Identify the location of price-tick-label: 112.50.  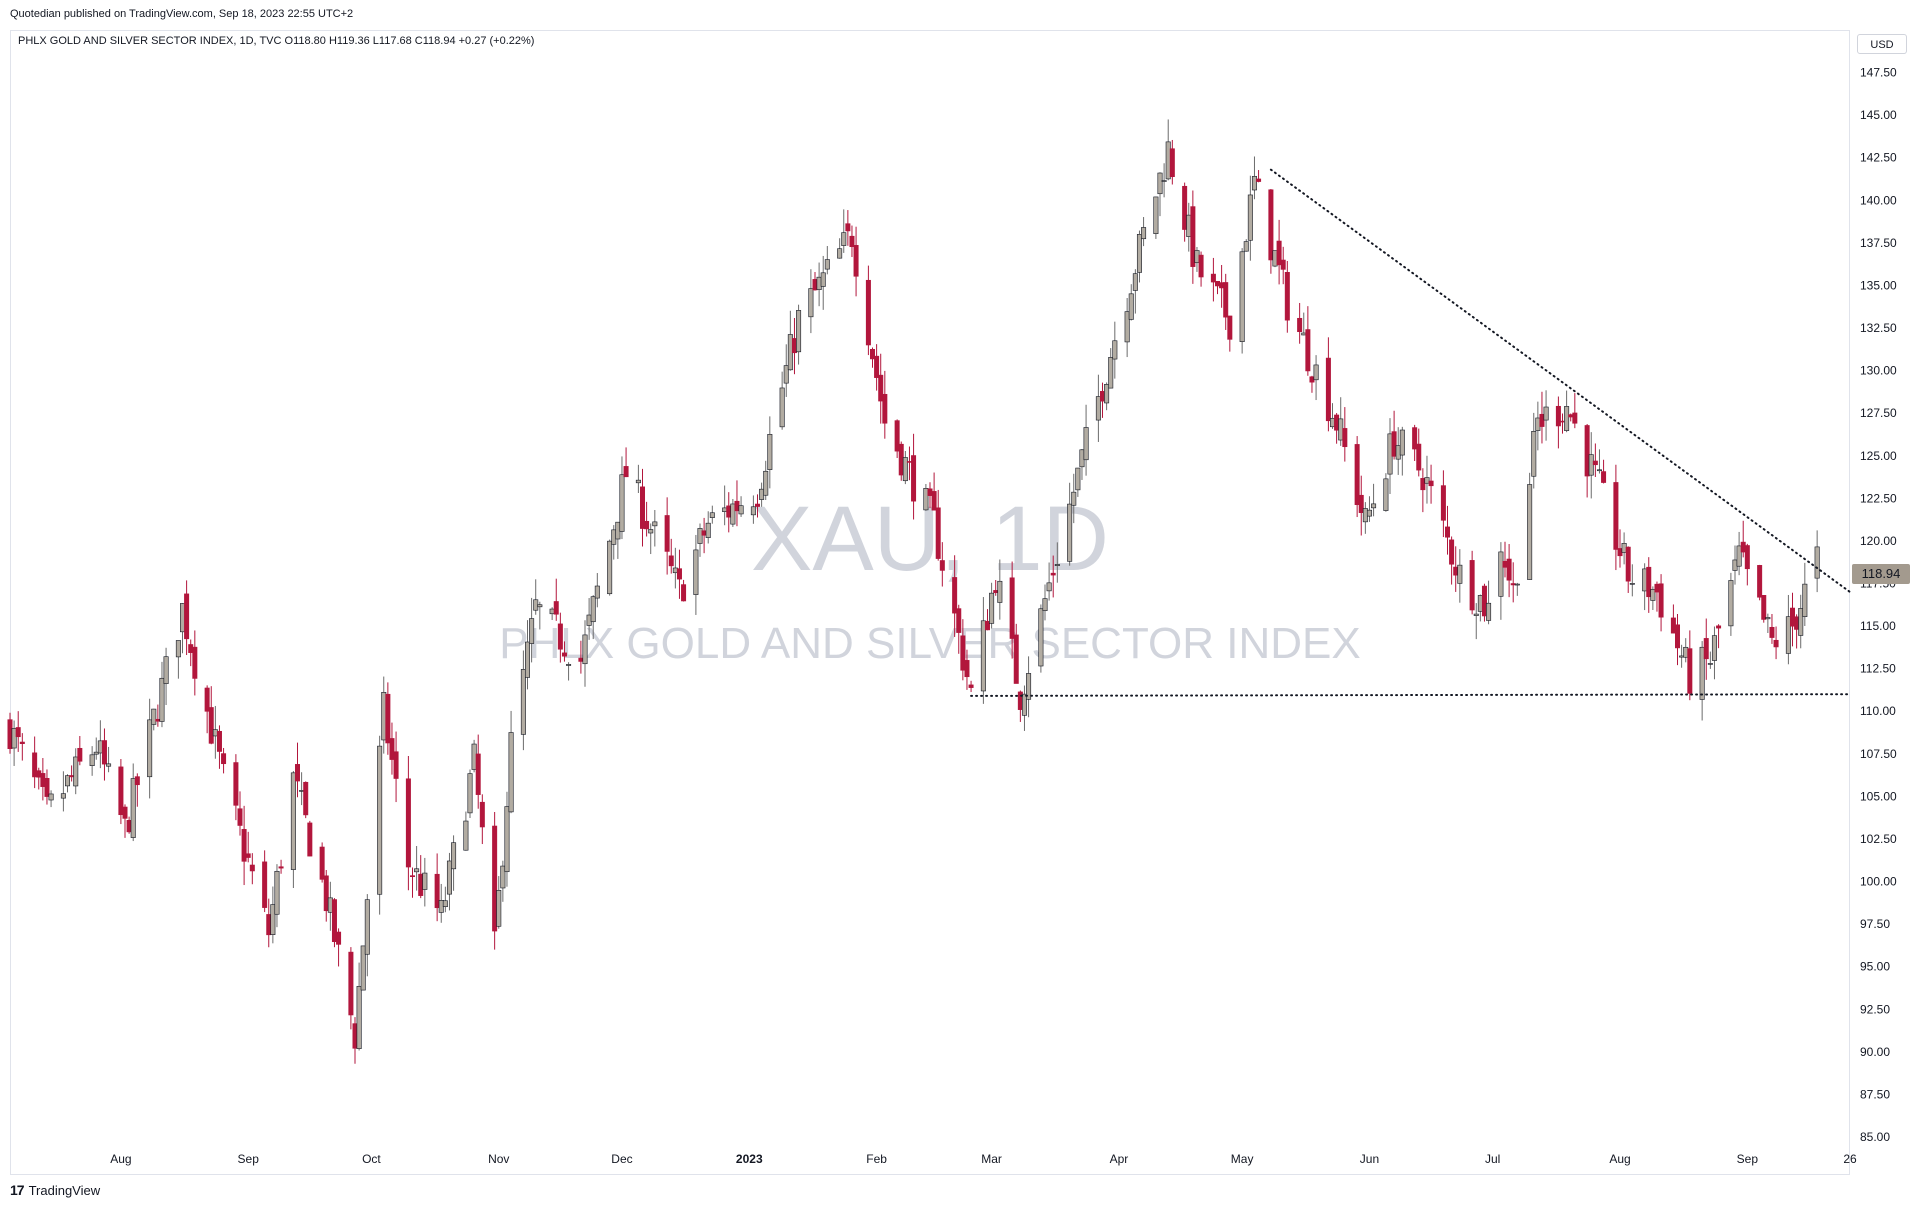
(1878, 669).